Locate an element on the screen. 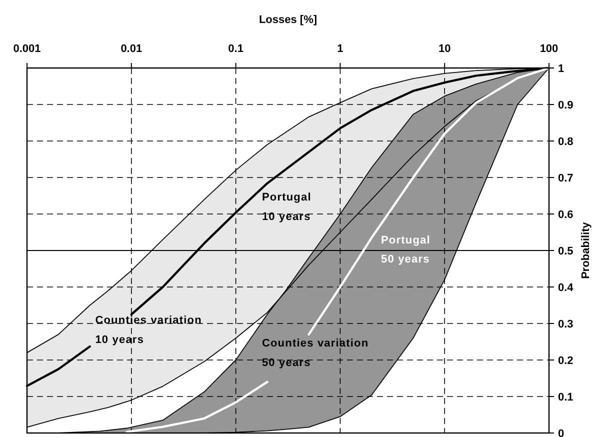 The image size is (595, 437). series-label: Portugal 10 years is located at coordinates (287, 207).